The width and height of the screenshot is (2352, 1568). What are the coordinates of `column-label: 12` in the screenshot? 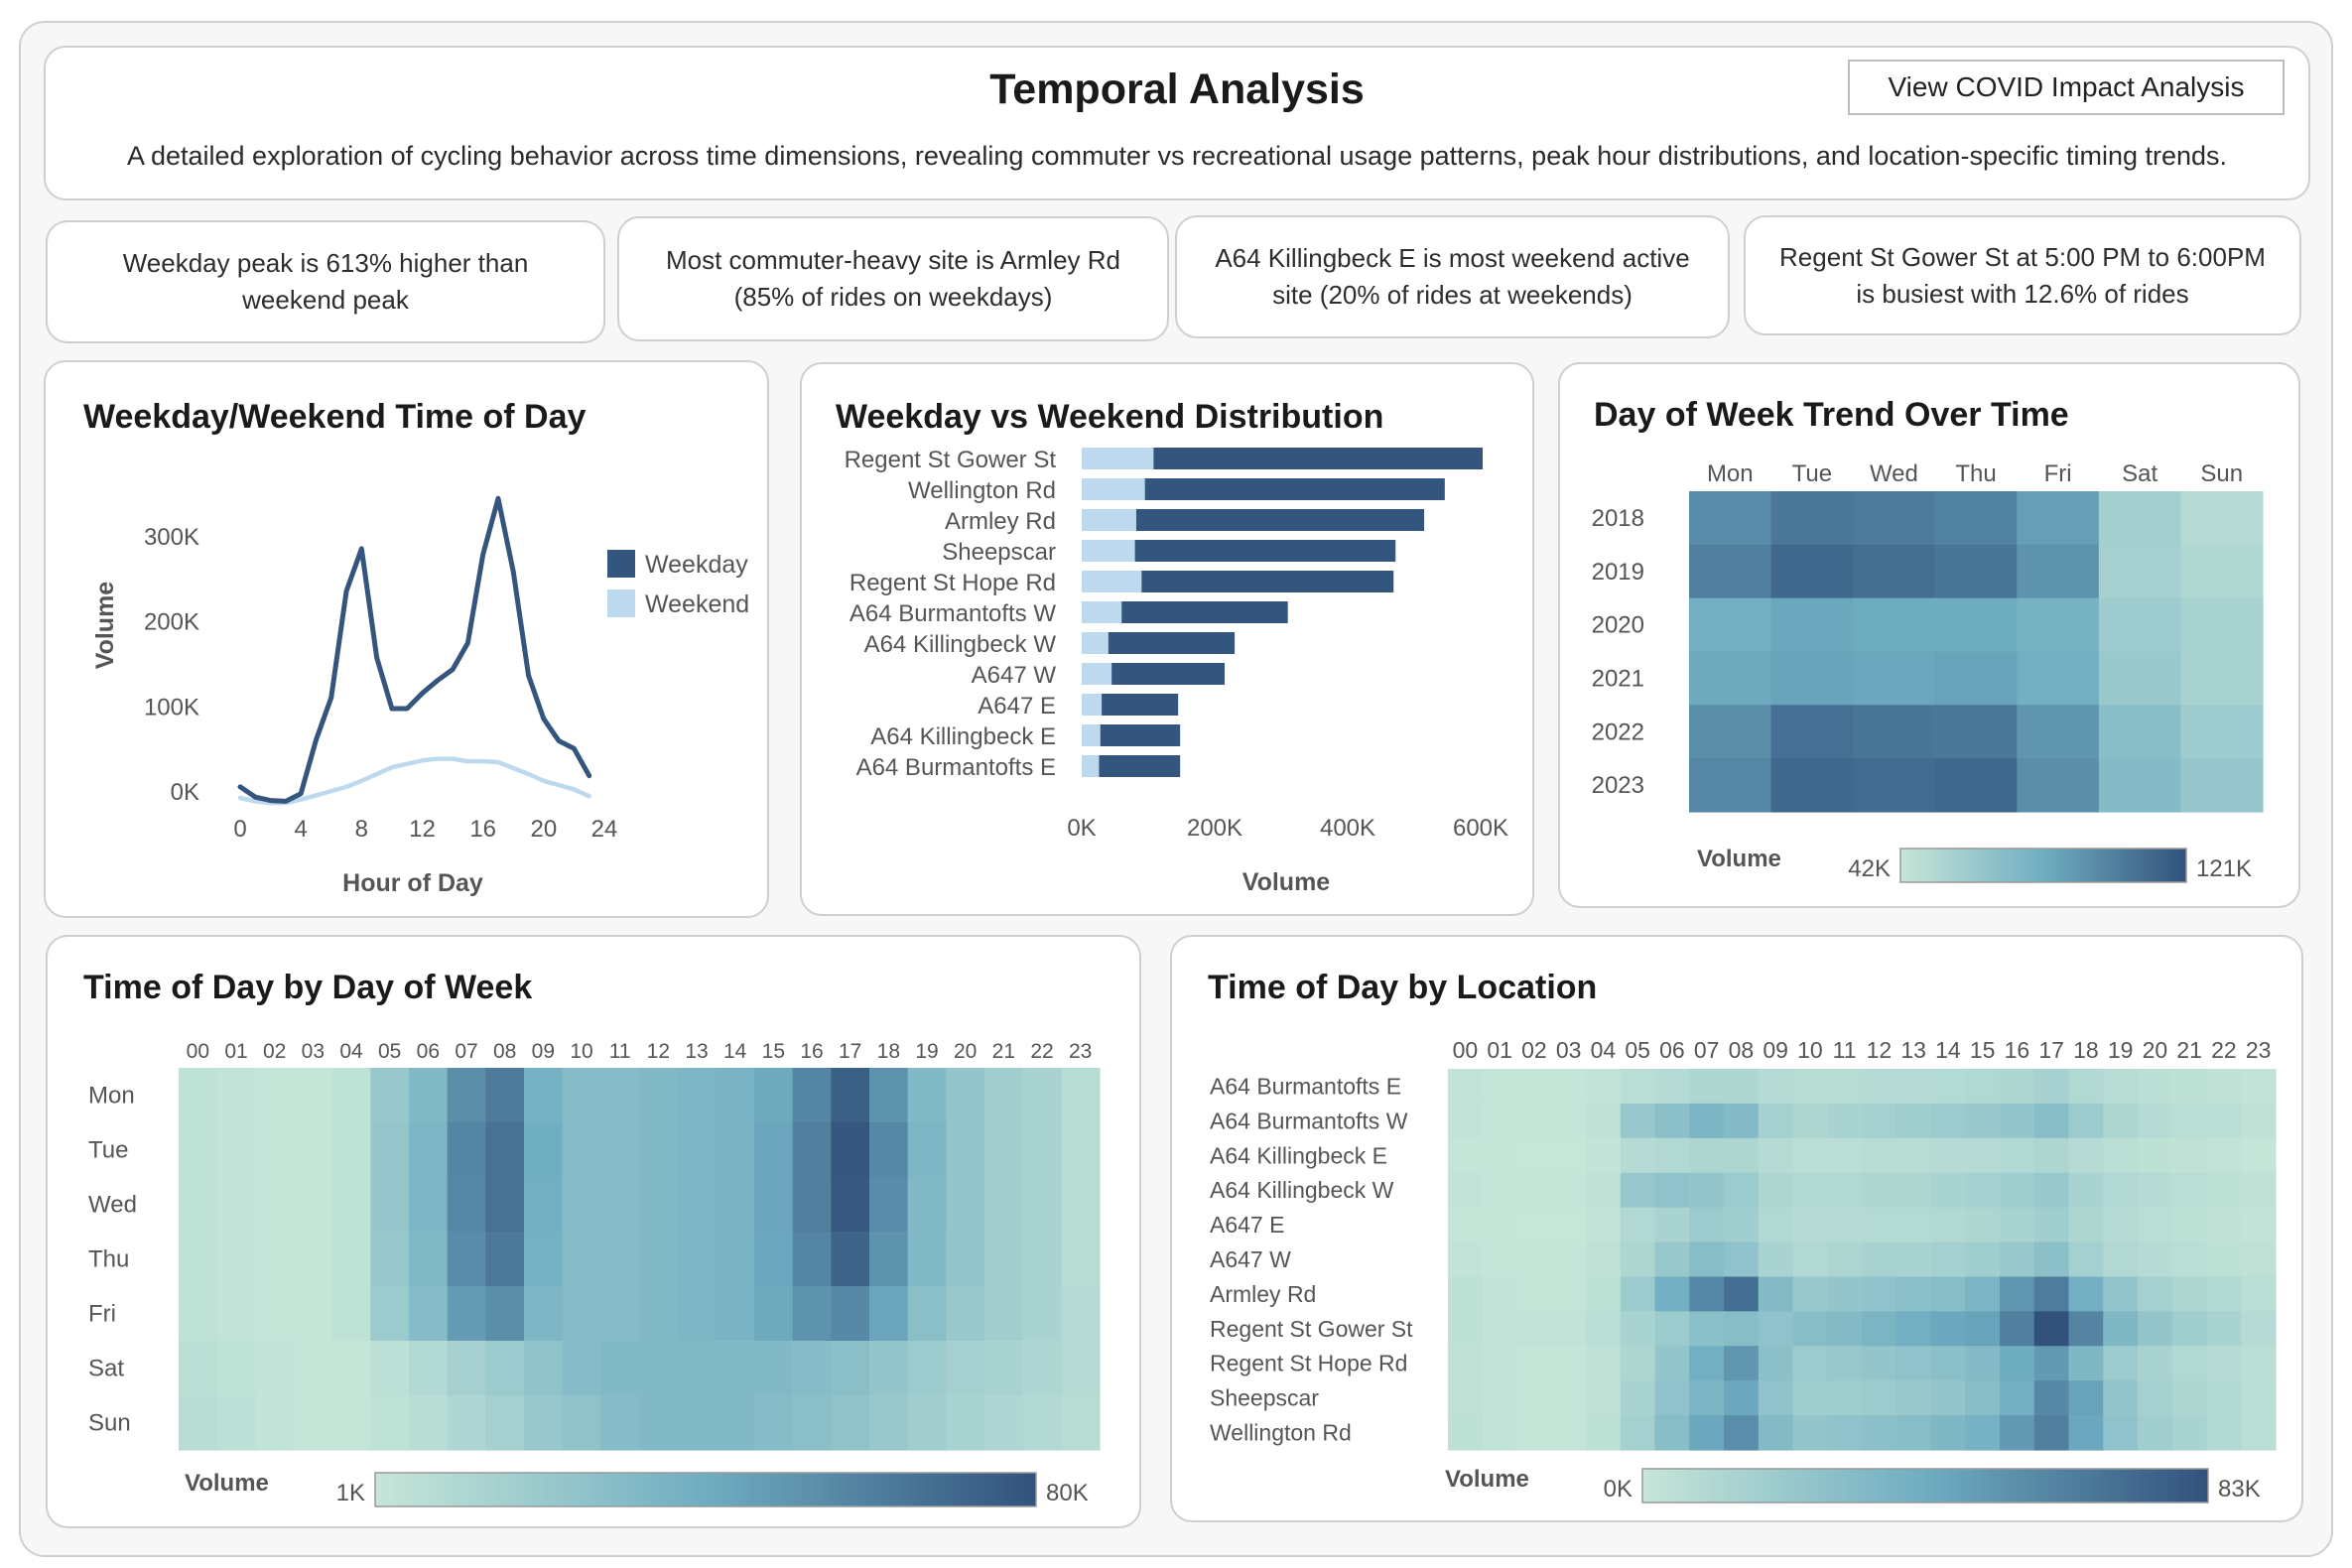 It's located at (1880, 1050).